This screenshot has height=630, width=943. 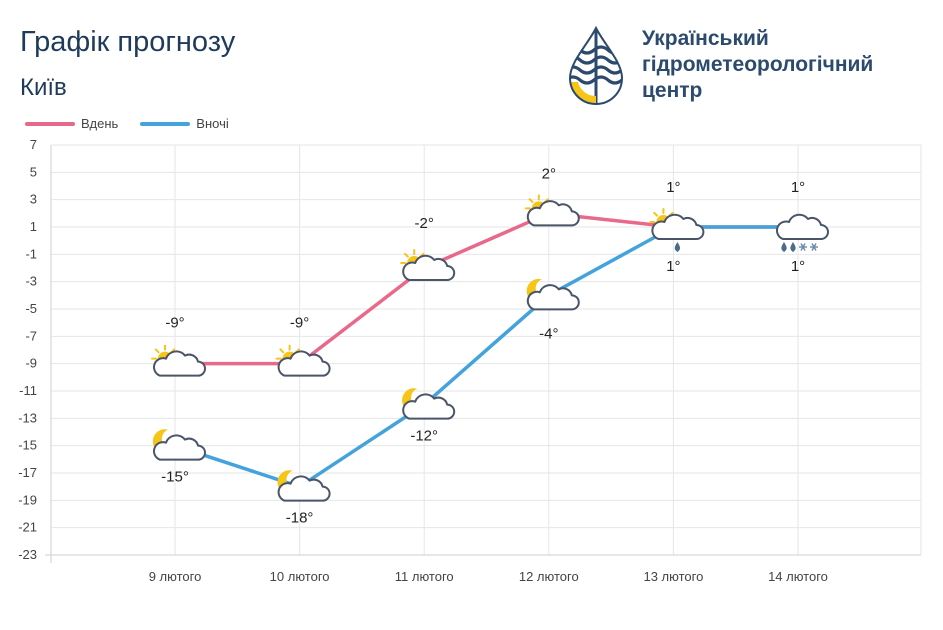 I want to click on y-tick-label: 5, so click(x=33, y=171).